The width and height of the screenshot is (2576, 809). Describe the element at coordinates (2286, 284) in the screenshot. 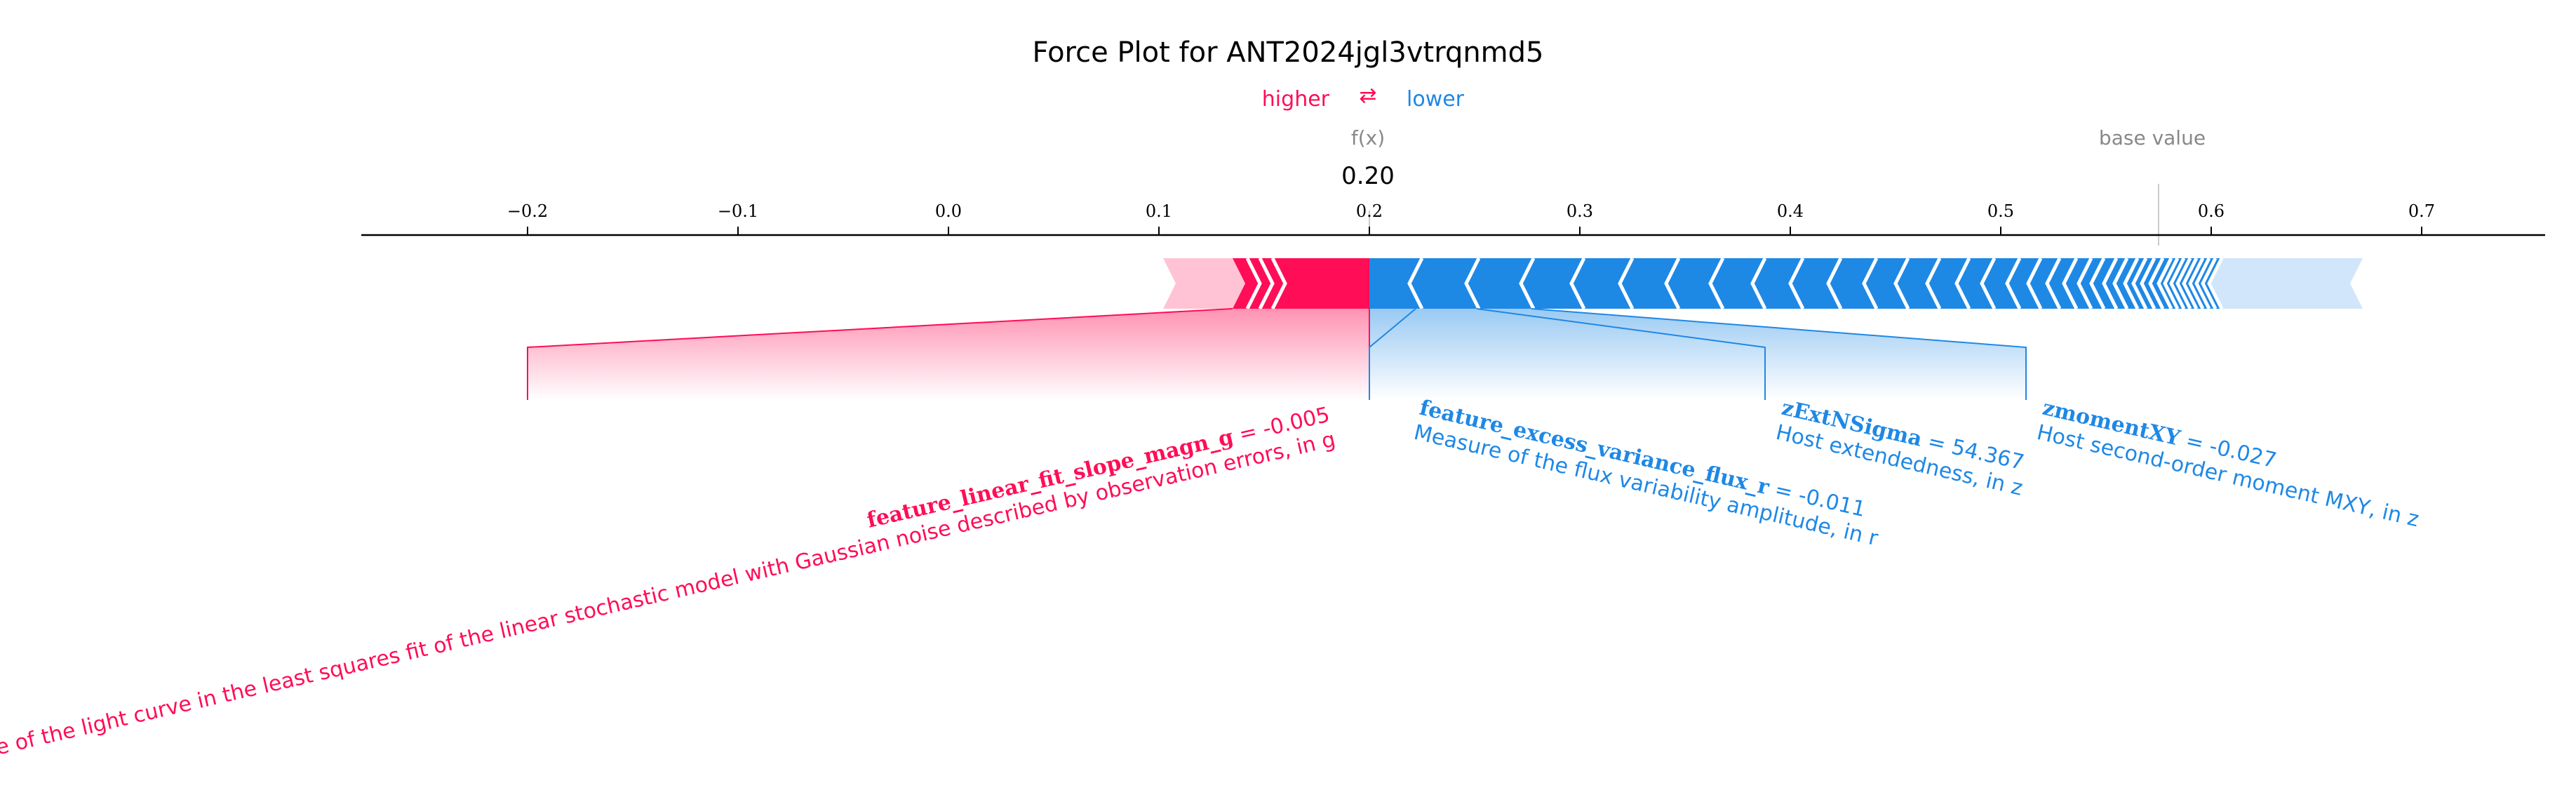

I see `negative-bar-tail` at that location.